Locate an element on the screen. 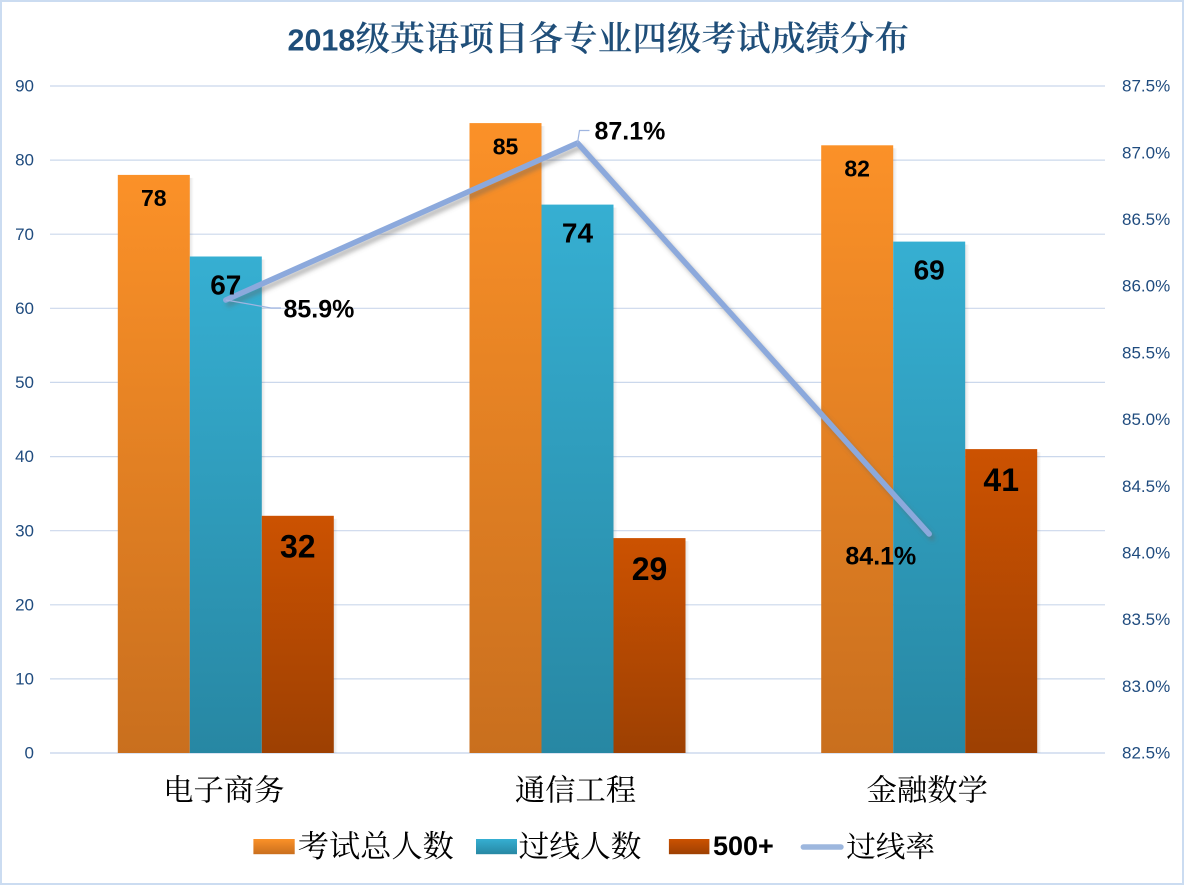 Image resolution: width=1184 pixels, height=885 pixels. svg-text: 87.5% is located at coordinates (1146, 86).